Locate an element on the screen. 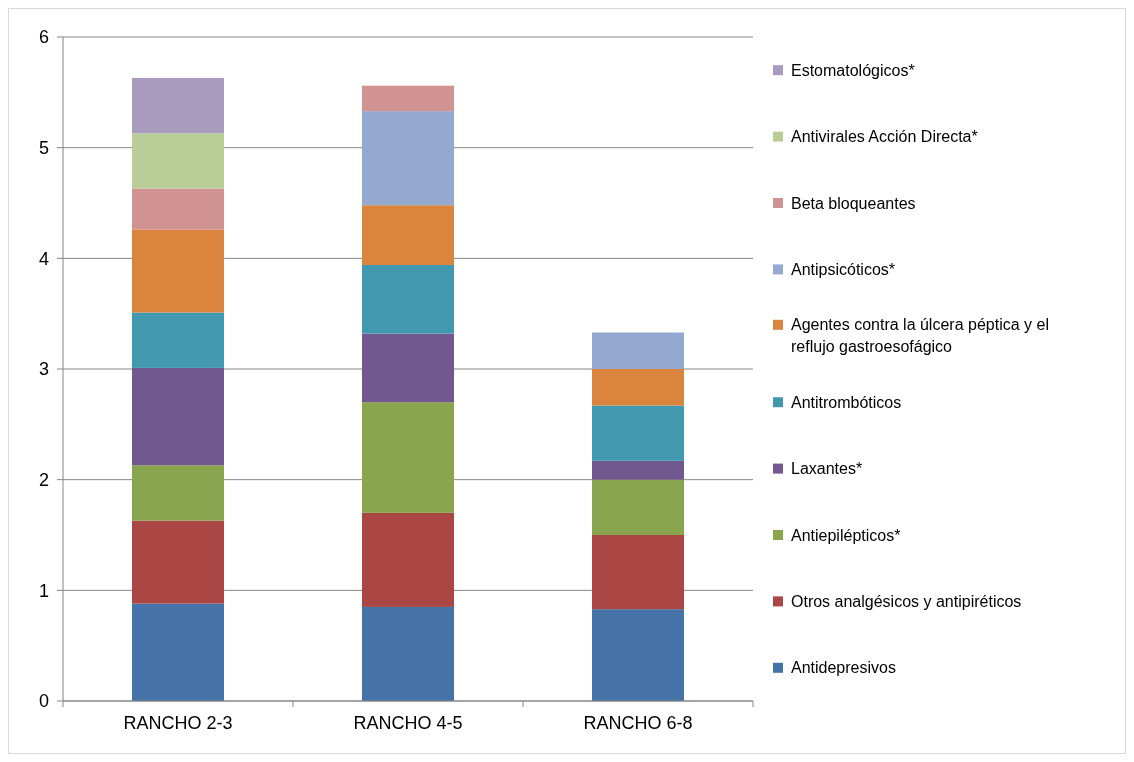  x-tick-label: RANCHO 6-8 is located at coordinates (638, 723).